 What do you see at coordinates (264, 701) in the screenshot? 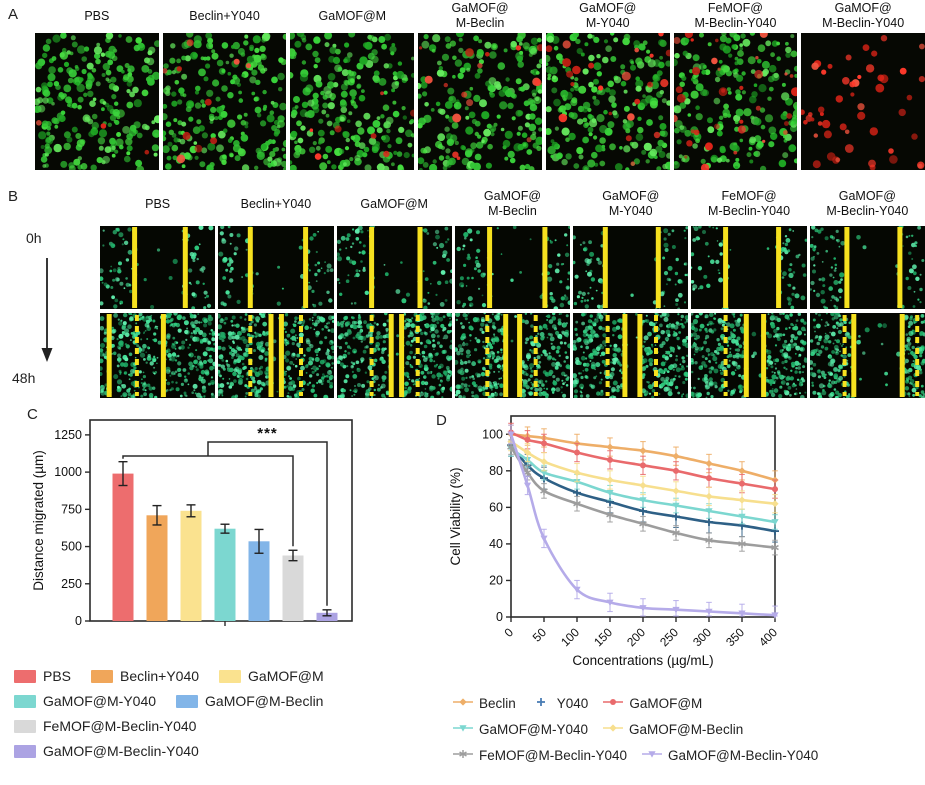
I see `legend-label: GaMOF@M-Beclin` at bounding box center [264, 701].